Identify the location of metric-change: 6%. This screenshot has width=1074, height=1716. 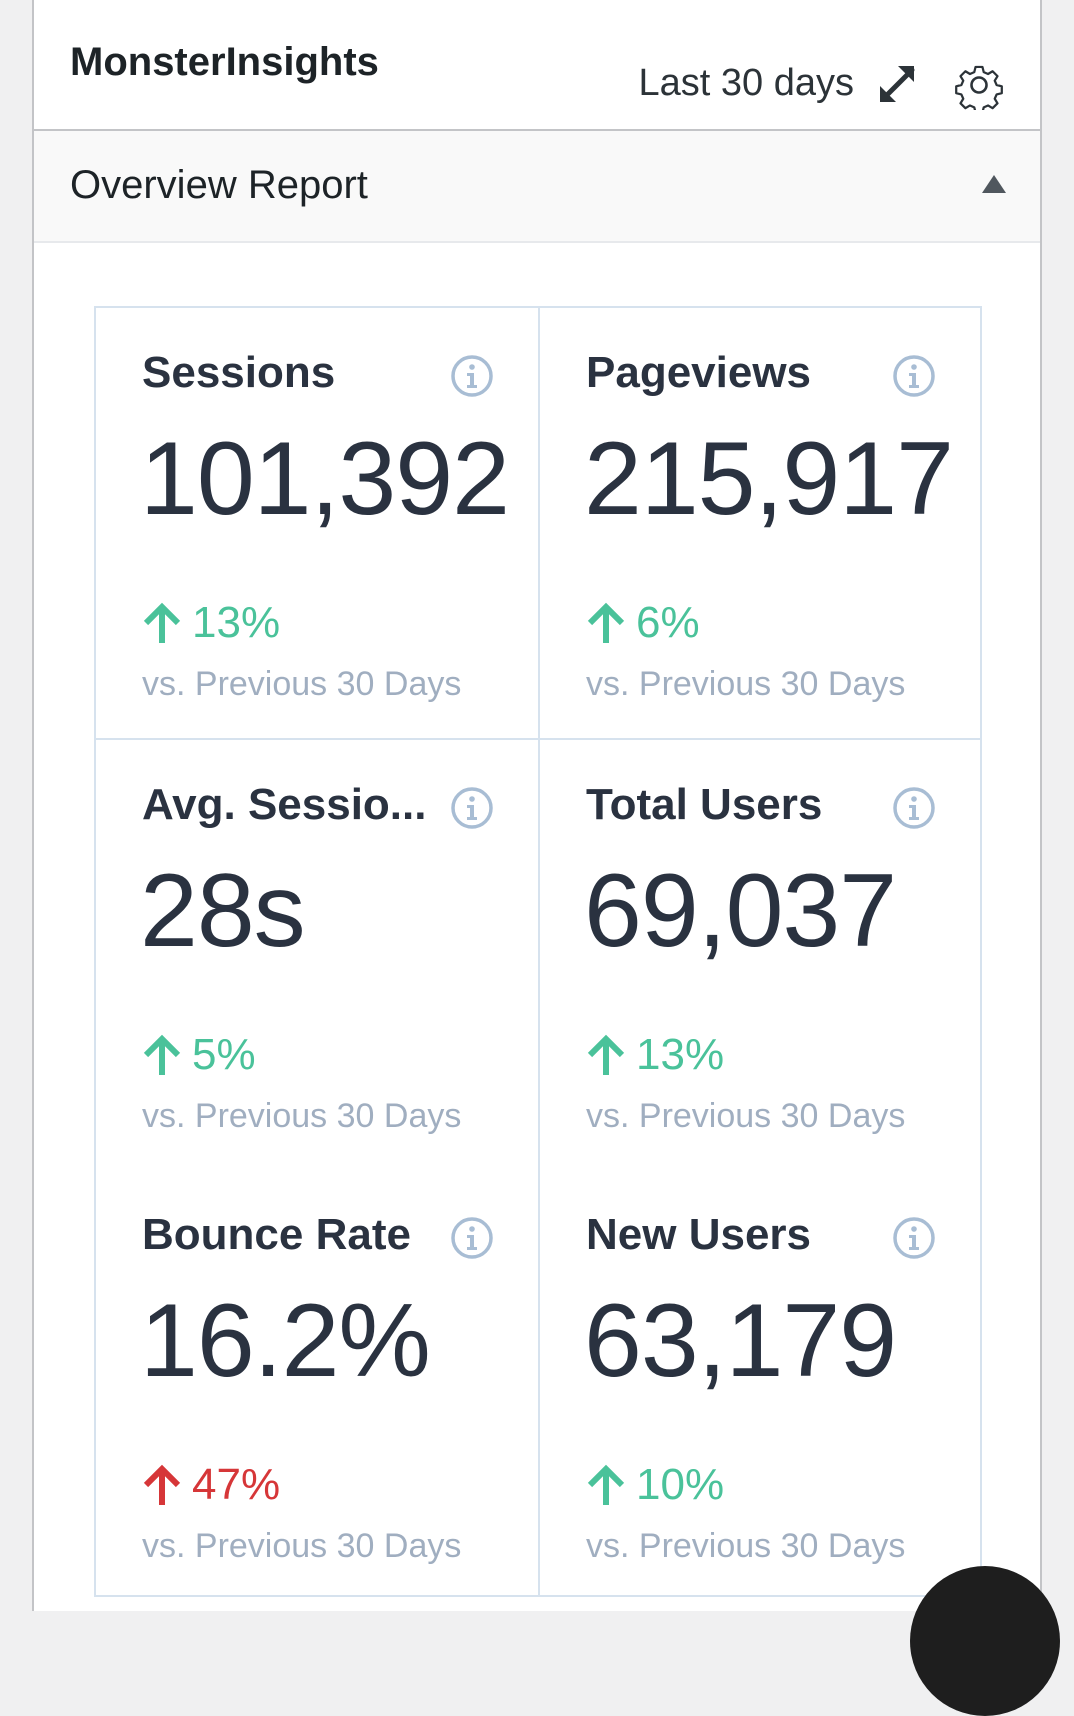
(643, 623).